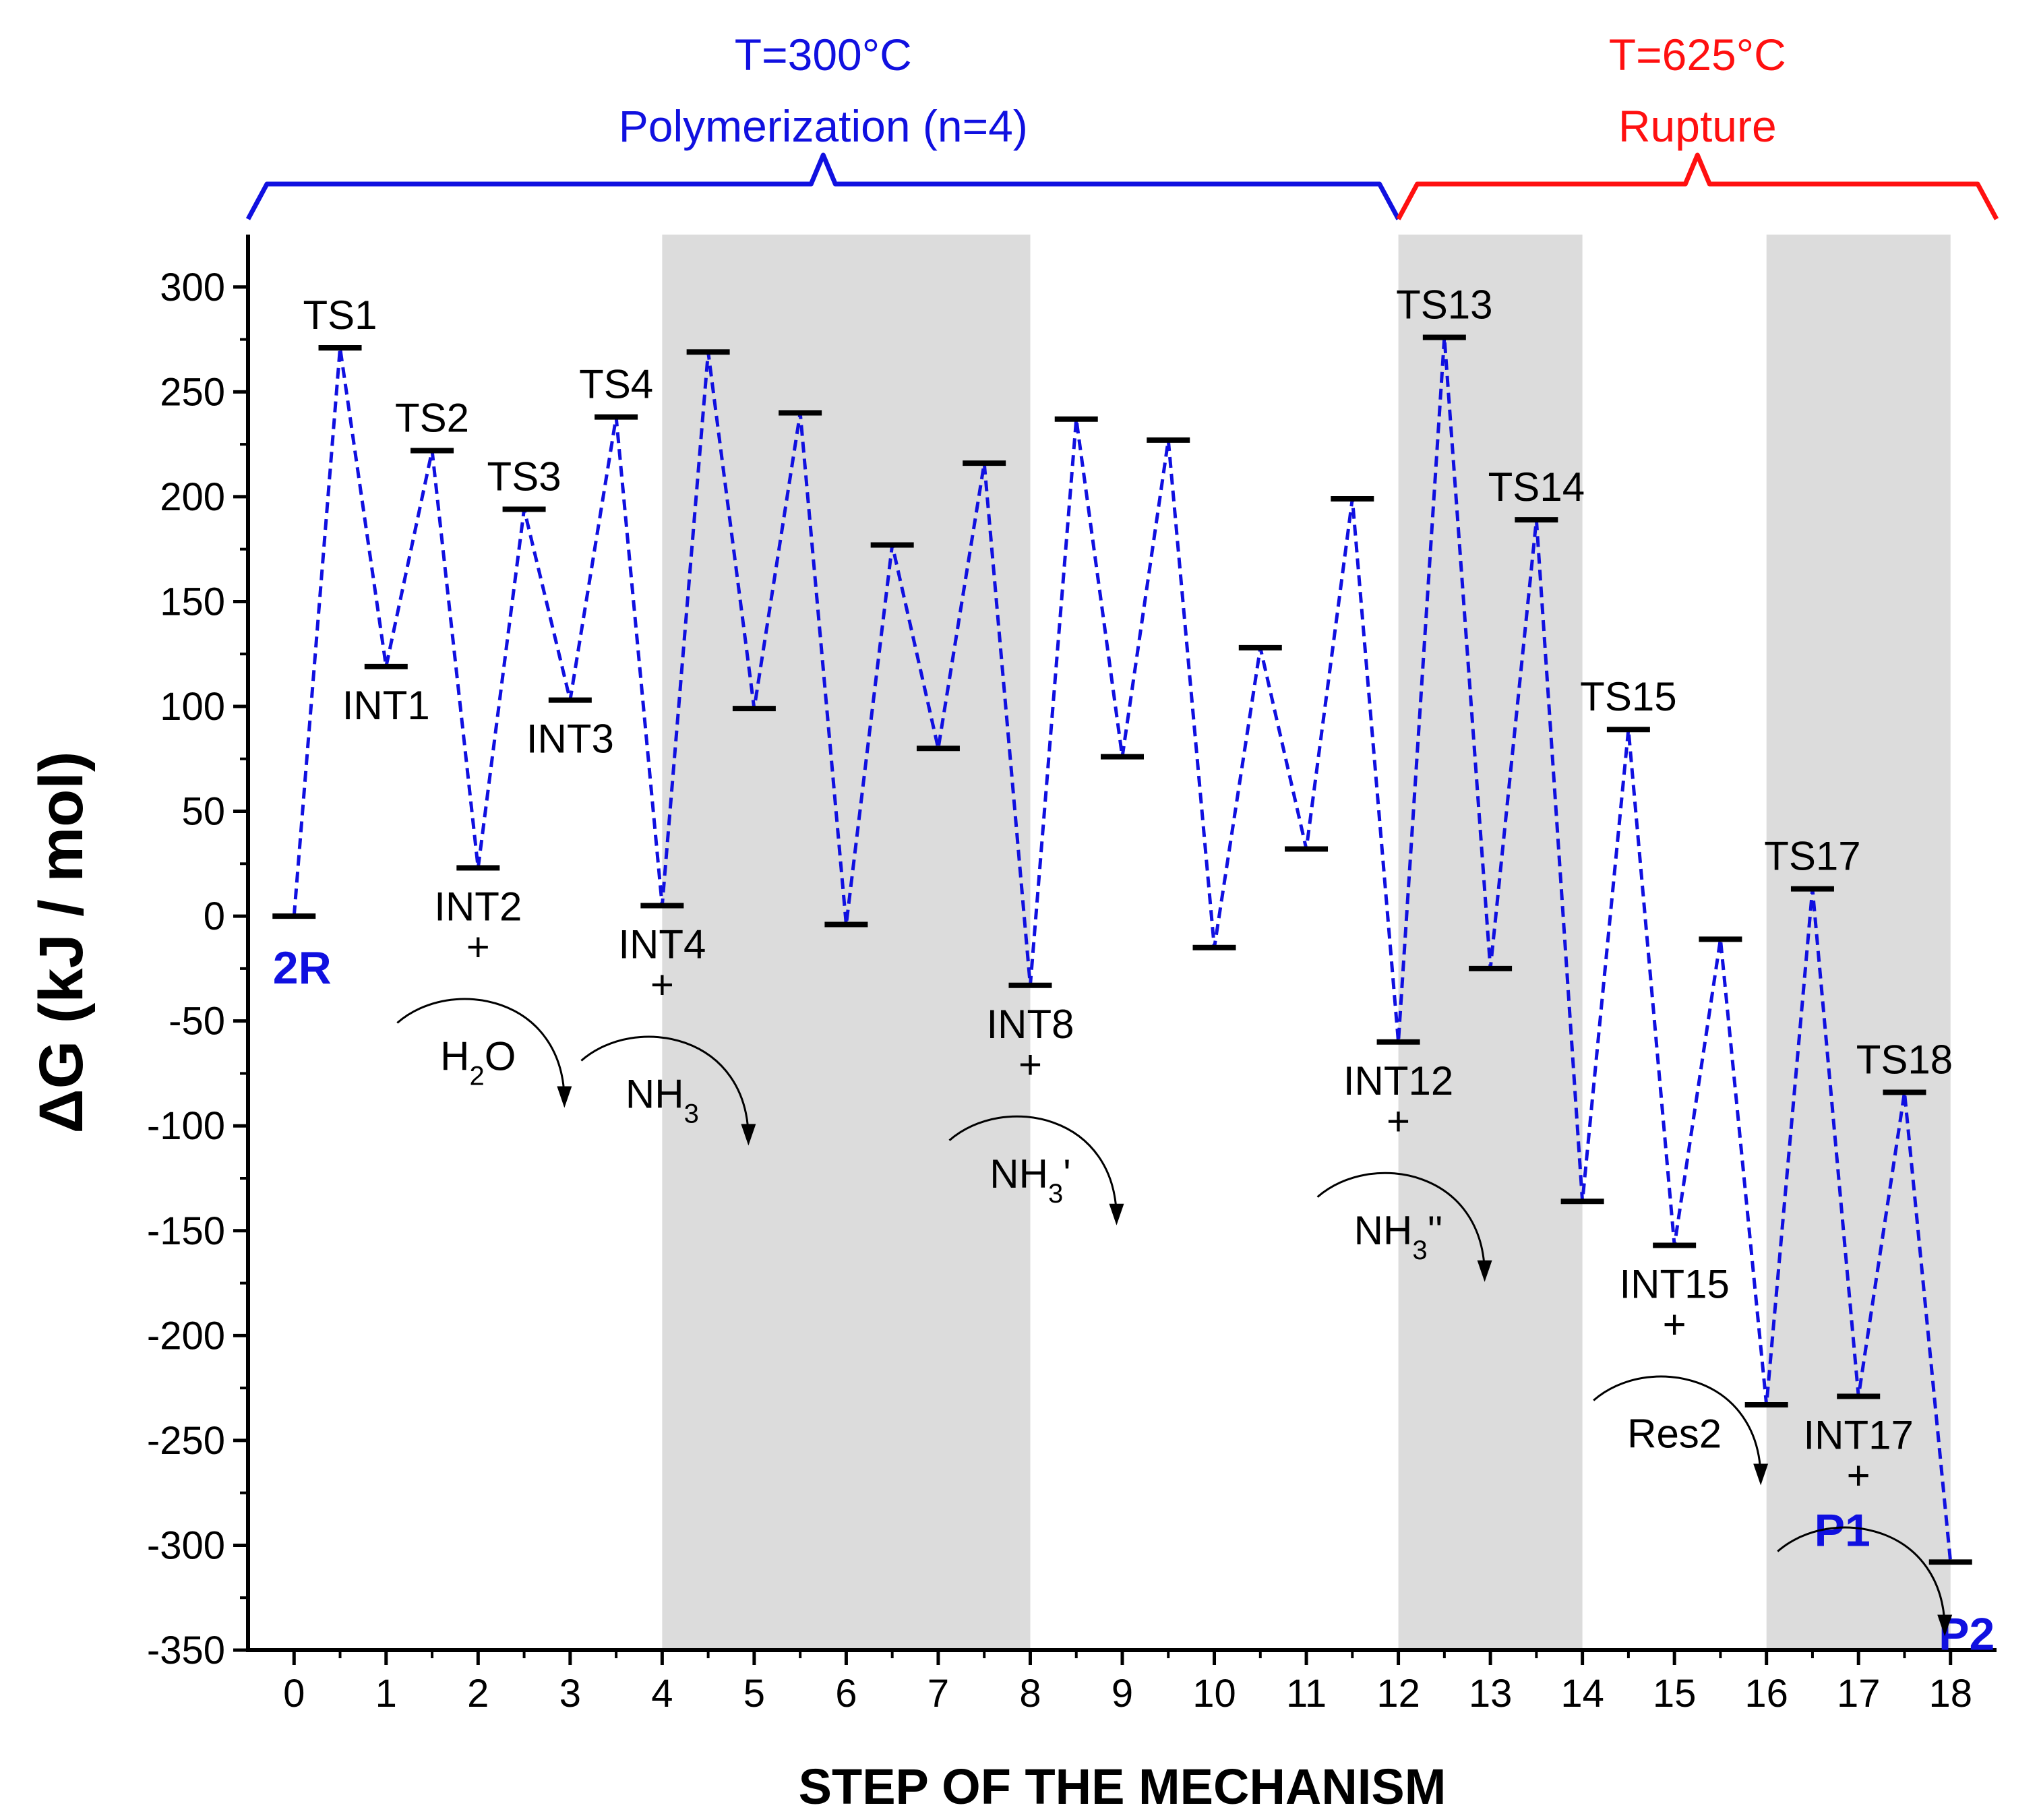 This screenshot has height=1820, width=2039. I want to click on y-axis-title: ΔG (kJ / mol), so click(62, 942).